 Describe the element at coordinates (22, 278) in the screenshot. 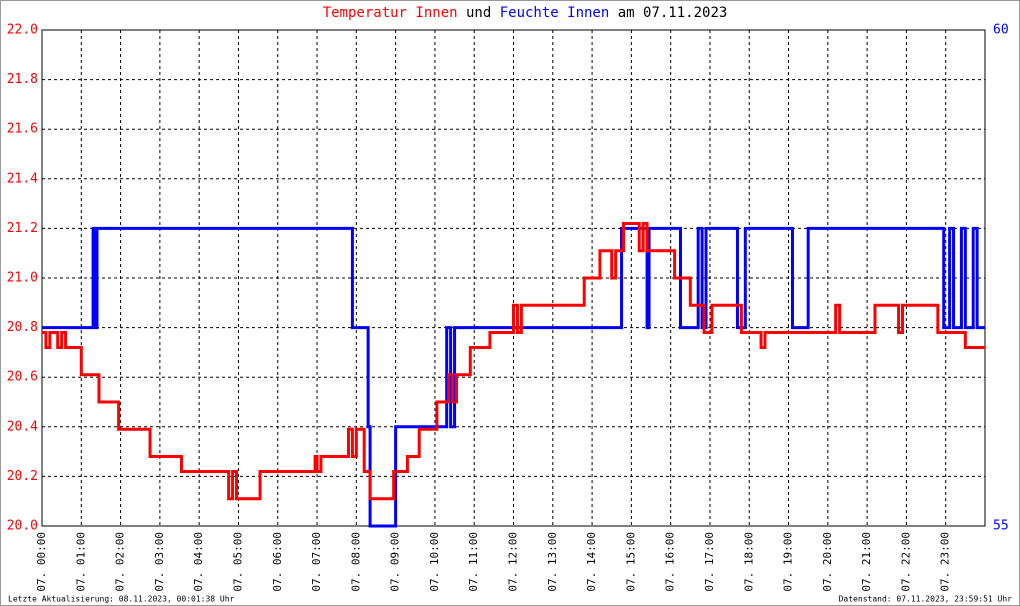

I see `y-tick-label: 21.0` at that location.